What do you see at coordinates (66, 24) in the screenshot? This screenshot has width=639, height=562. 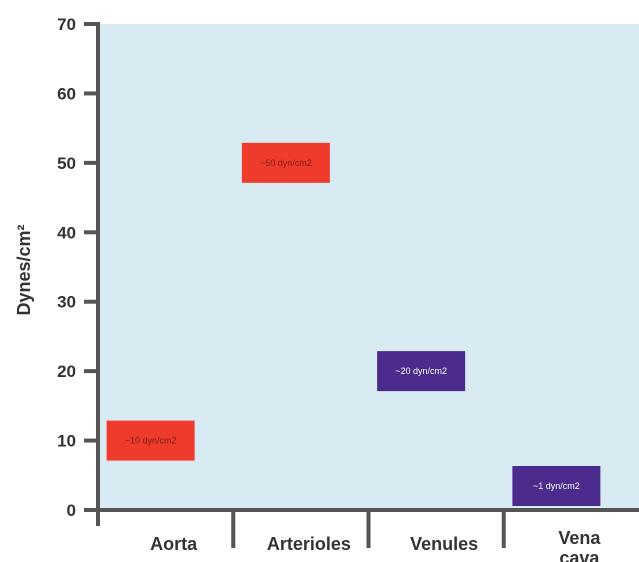 I see `y-tick-label: 70` at bounding box center [66, 24].